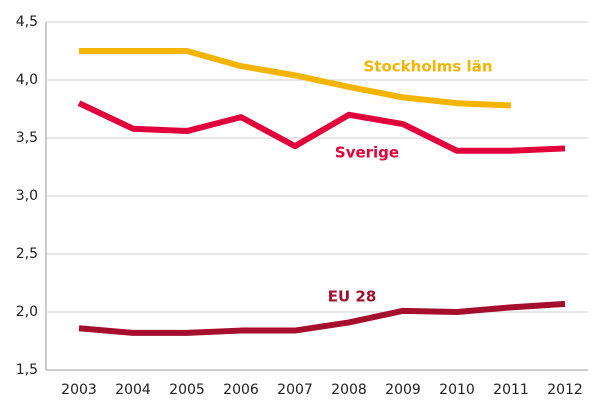 Image resolution: width=594 pixels, height=402 pixels. What do you see at coordinates (27, 22) in the screenshot?
I see `y-tick-label: 4,5` at bounding box center [27, 22].